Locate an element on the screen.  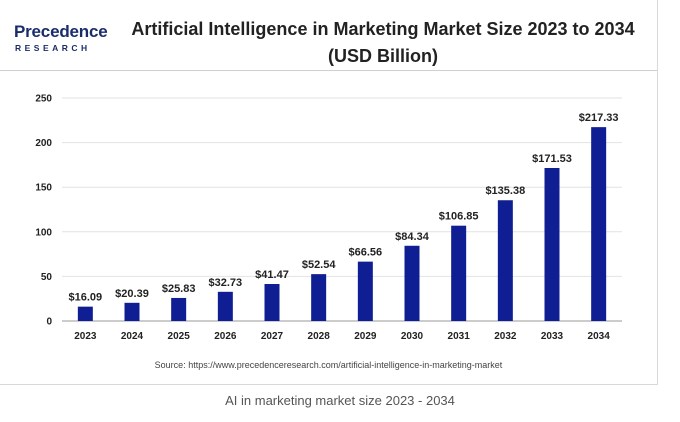
data-label: $66.56 is located at coordinates (366, 253).